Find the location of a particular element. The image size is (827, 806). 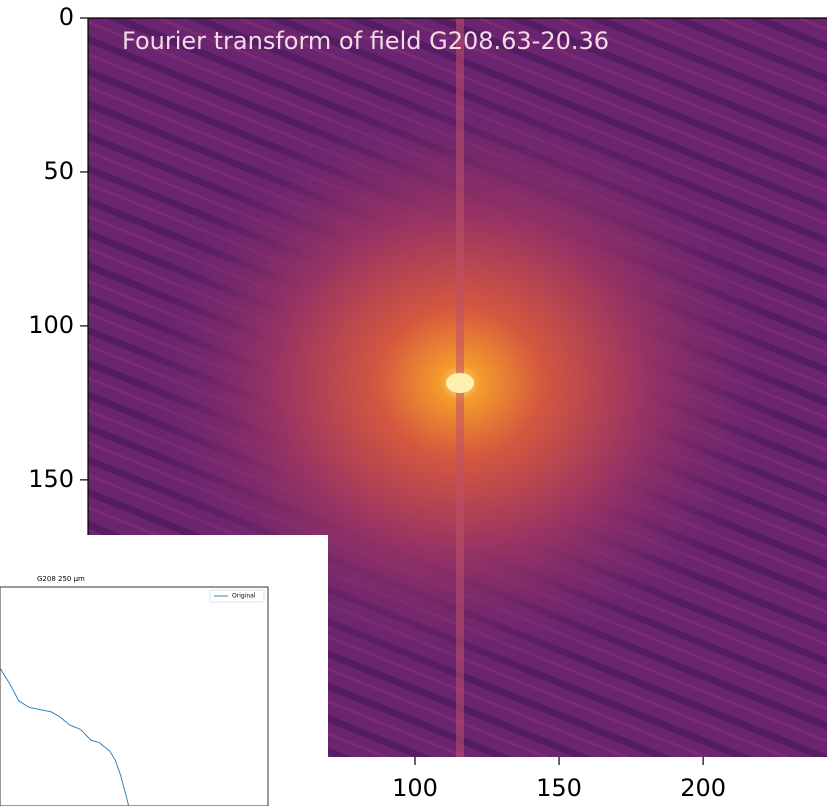

y-tick-label: 50 is located at coordinates (58, 171).